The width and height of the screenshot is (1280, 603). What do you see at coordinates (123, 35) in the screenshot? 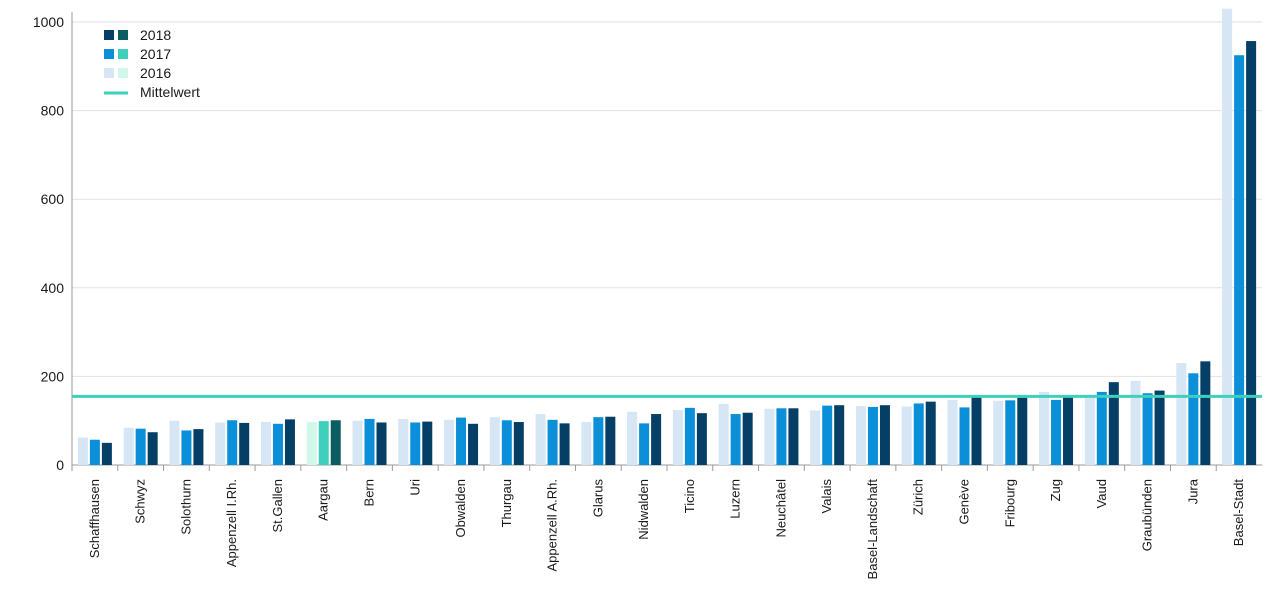
I see `legend-swatch-highlight-2018` at bounding box center [123, 35].